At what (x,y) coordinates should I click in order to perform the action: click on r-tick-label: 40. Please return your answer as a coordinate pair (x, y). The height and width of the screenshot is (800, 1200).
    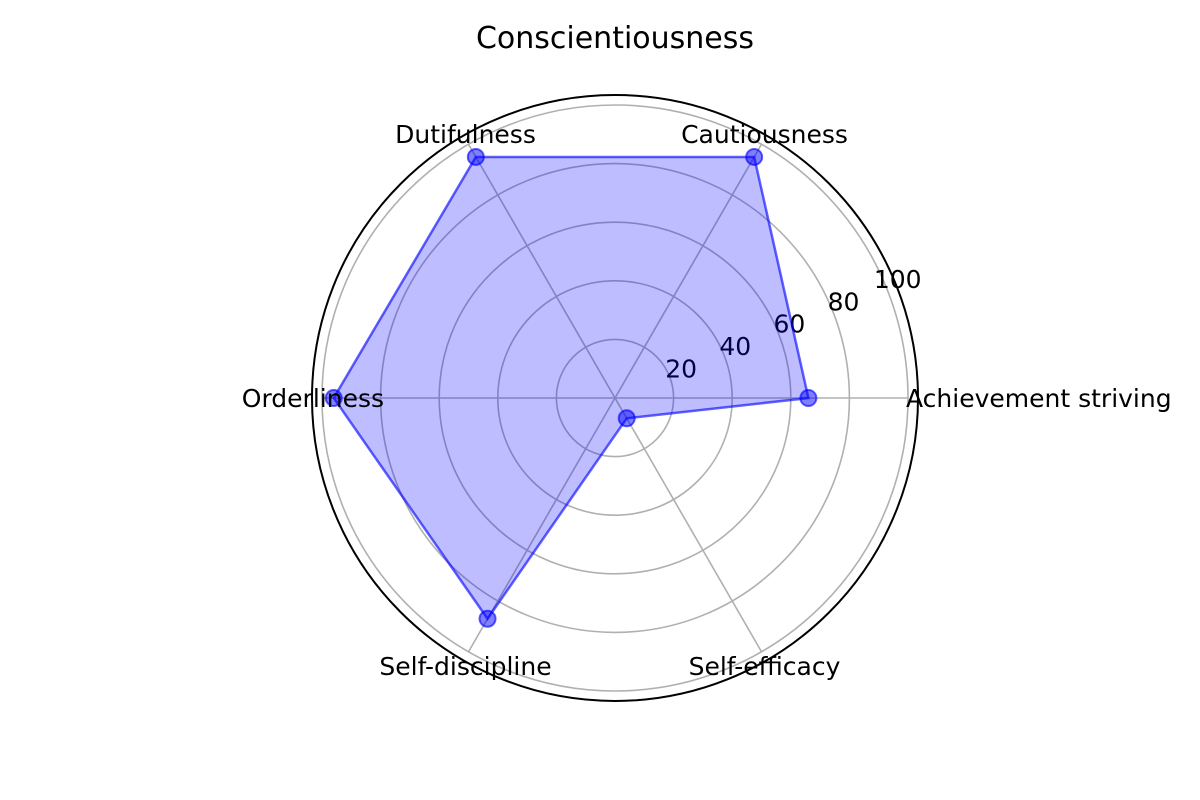
    Looking at the image, I should click on (735, 346).